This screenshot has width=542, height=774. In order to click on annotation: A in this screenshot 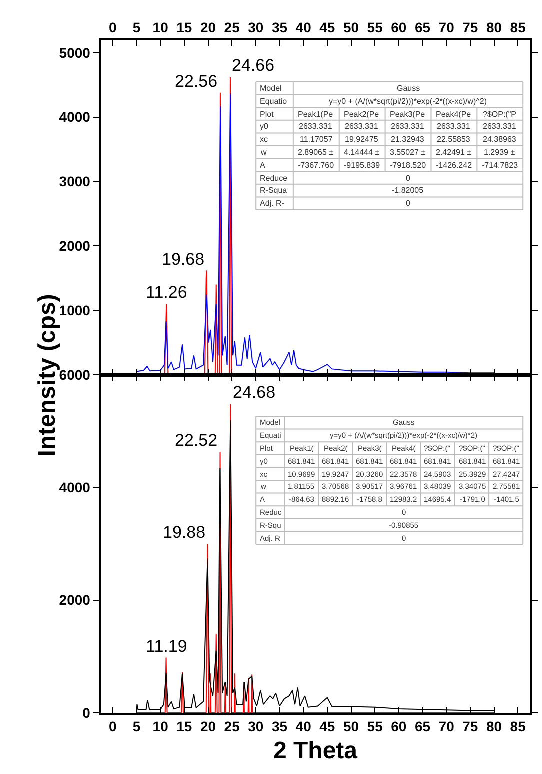, I will do `click(263, 165)`.